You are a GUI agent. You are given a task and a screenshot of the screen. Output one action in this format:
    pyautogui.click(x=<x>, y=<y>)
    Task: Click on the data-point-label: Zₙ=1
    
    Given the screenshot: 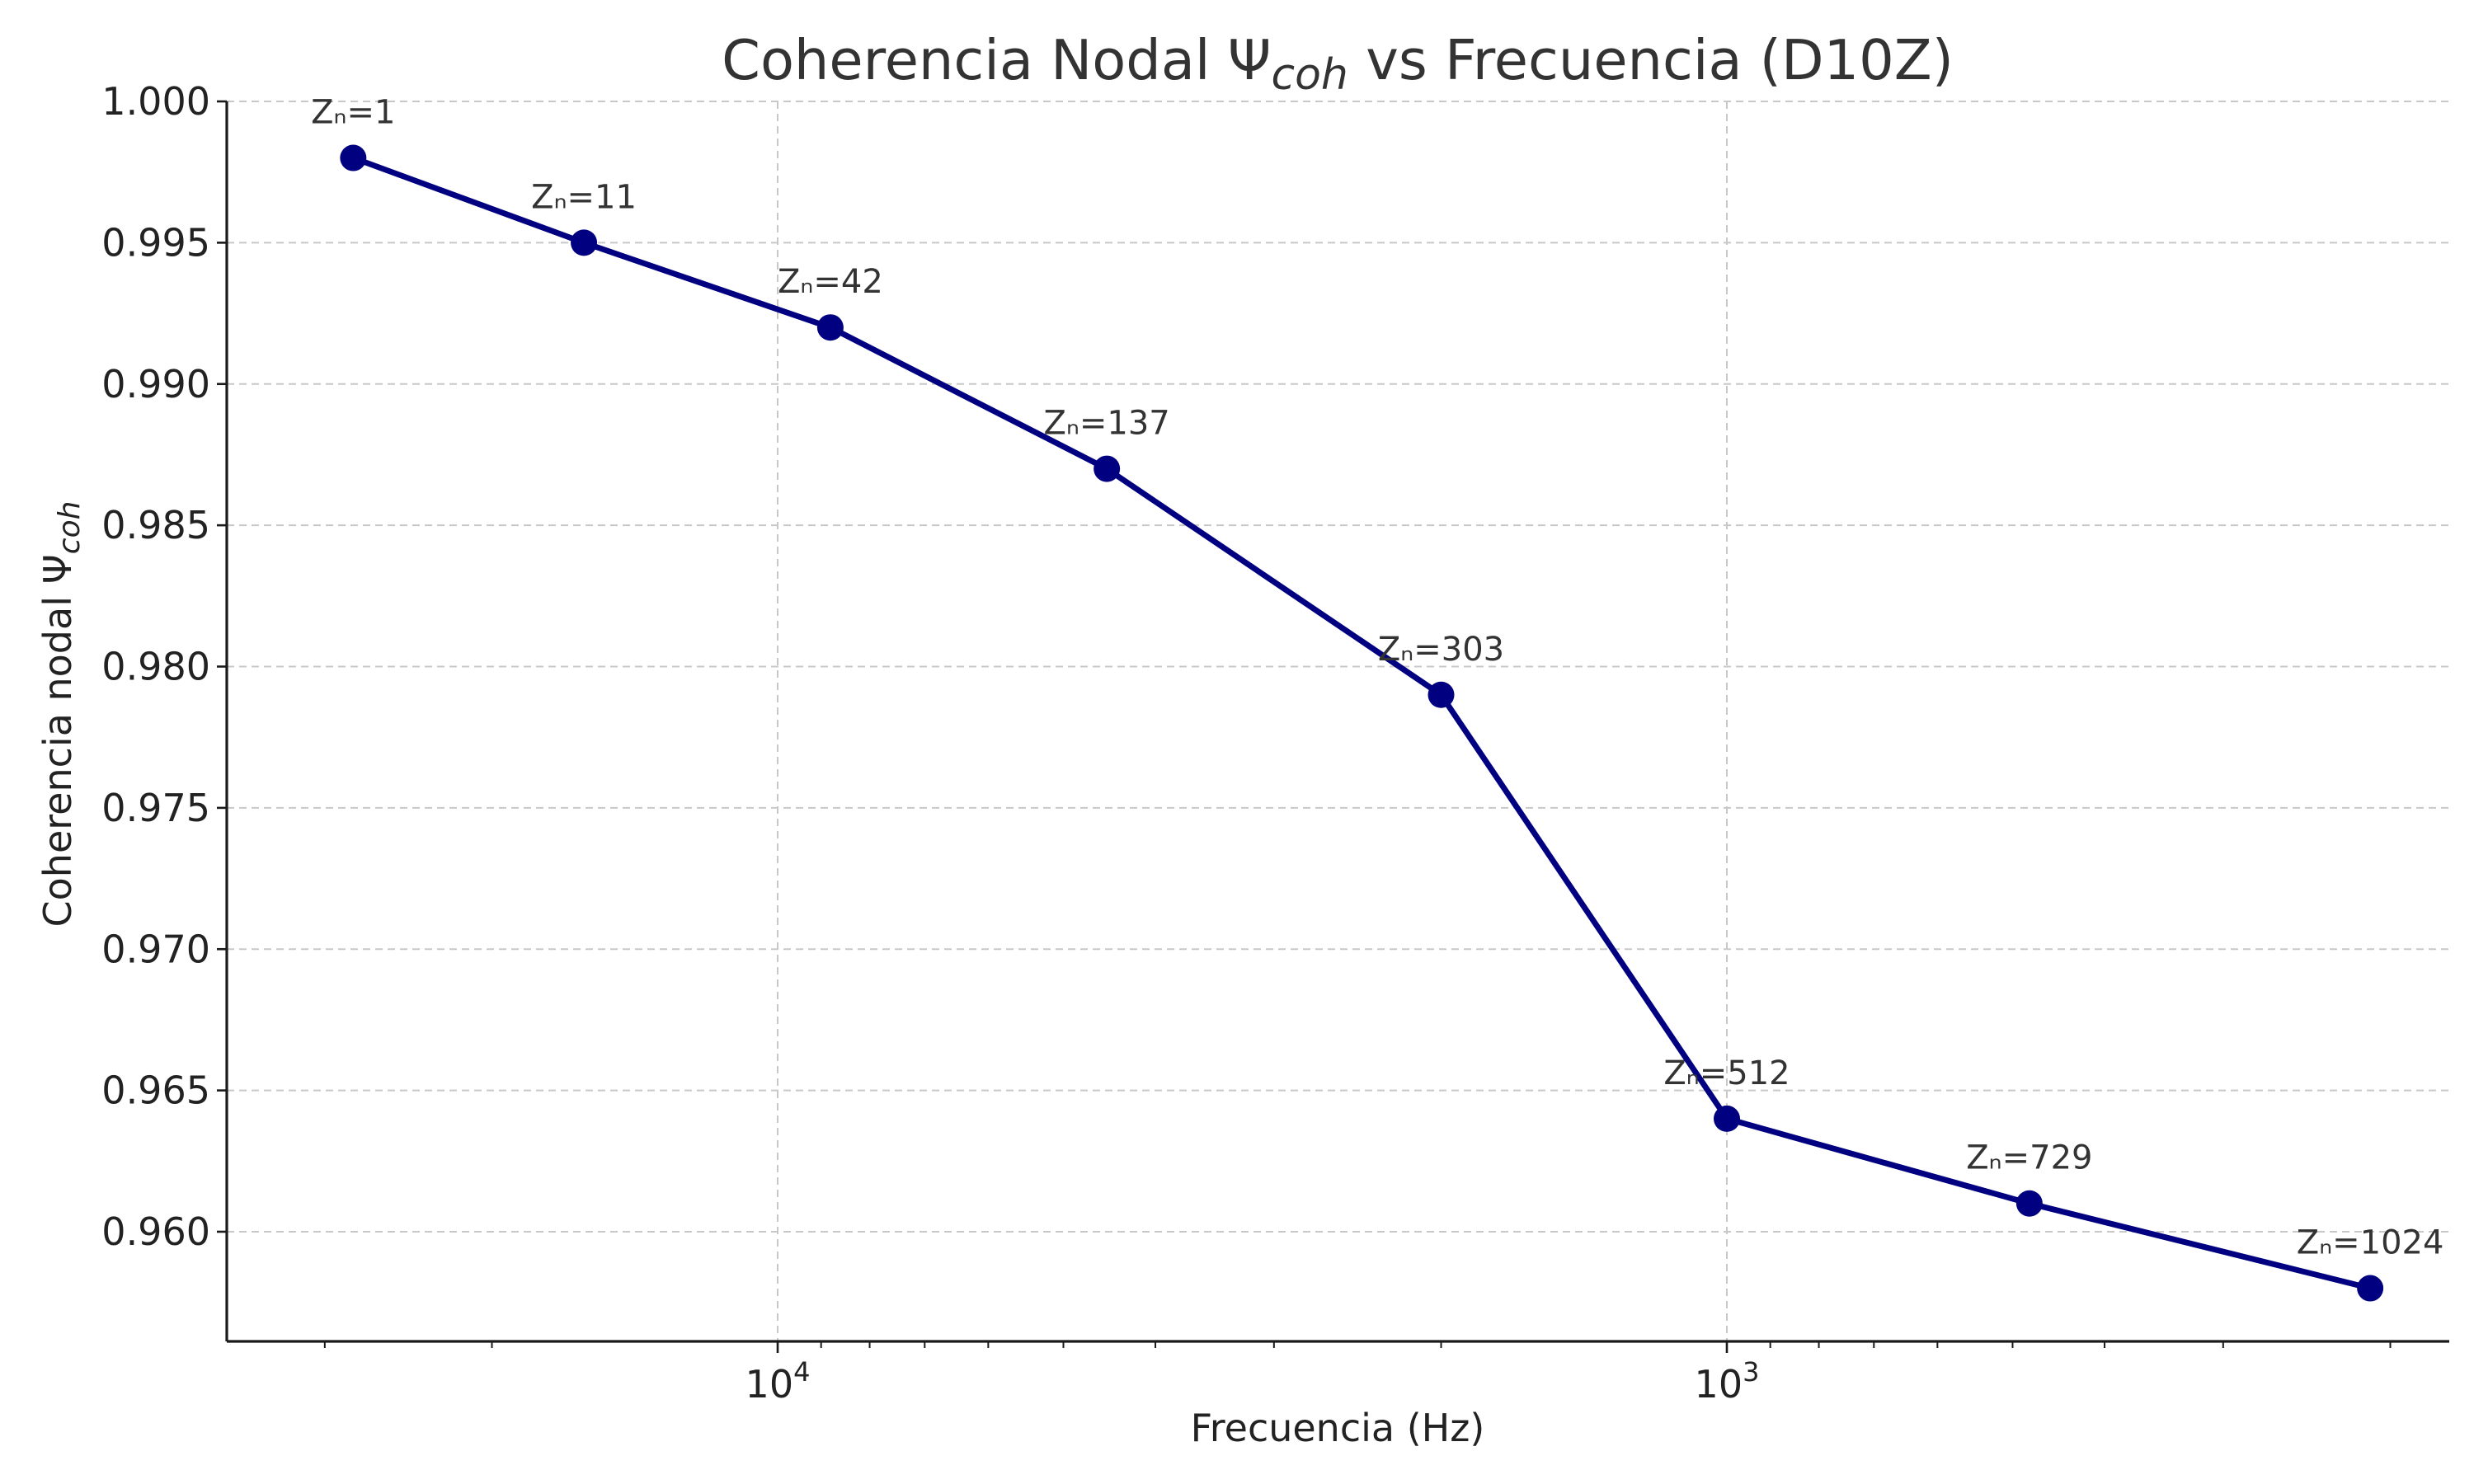 What is the action you would take?
    pyautogui.click(x=353, y=113)
    